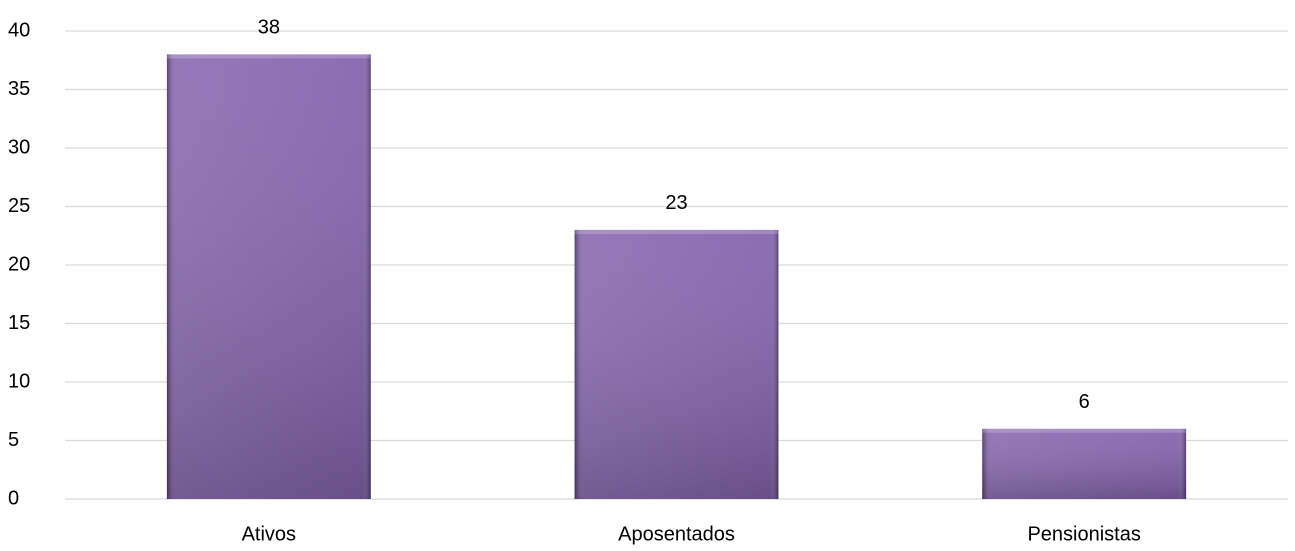 Image resolution: width=1295 pixels, height=551 pixels. I want to click on y-tick-label: 5, so click(13, 440).